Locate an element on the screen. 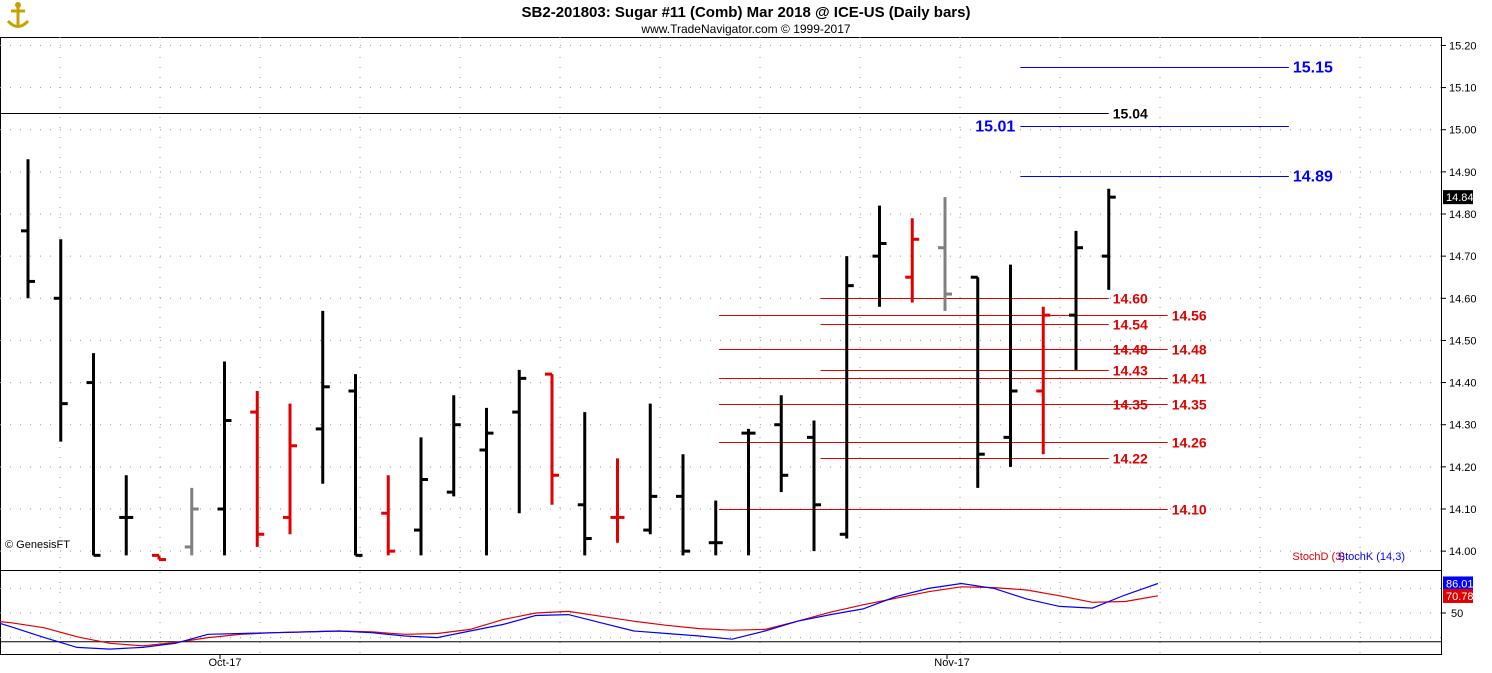  stochastic-lines: StochD (3)StochK (14,3) is located at coordinates (702, 600).